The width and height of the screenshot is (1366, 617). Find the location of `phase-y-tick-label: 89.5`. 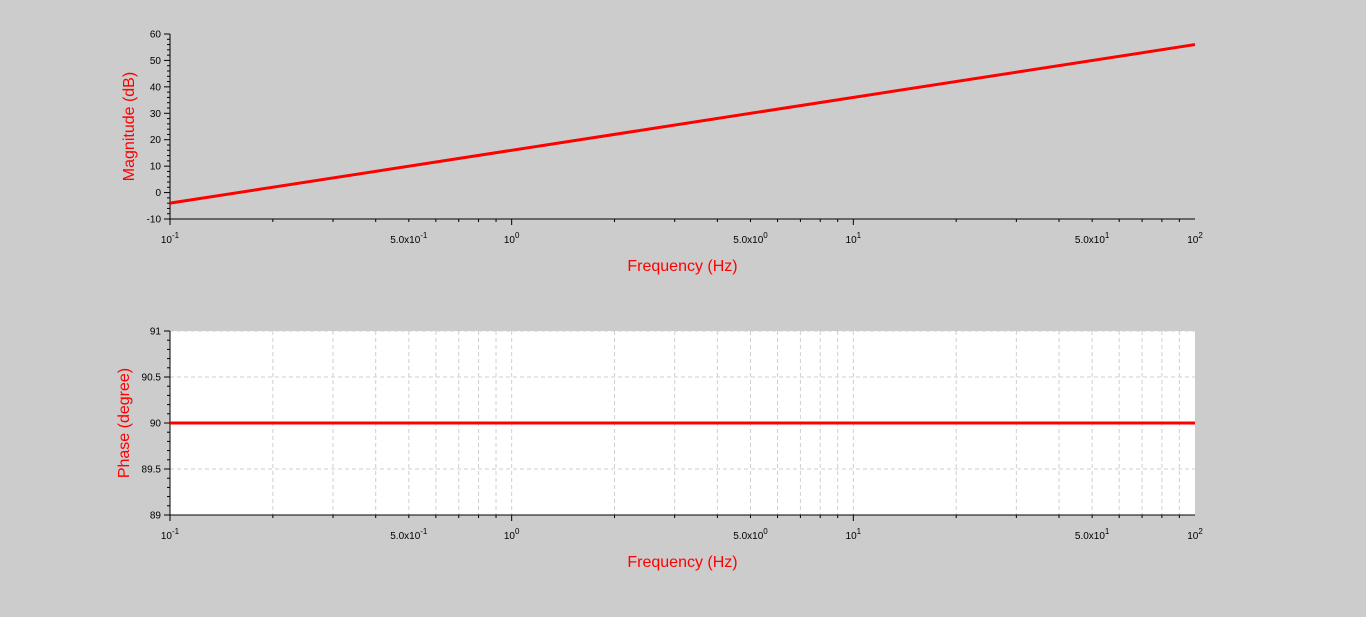

phase-y-tick-label: 89.5 is located at coordinates (152, 470).